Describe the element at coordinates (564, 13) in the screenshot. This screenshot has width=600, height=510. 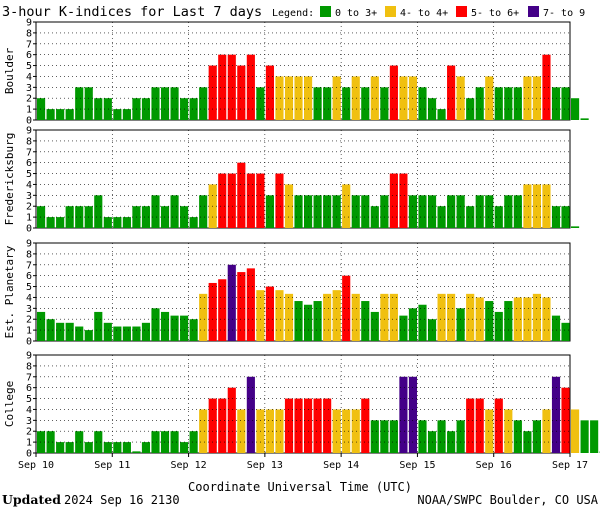
I see `legend-entry-7-to-9: 7- to 9` at that location.